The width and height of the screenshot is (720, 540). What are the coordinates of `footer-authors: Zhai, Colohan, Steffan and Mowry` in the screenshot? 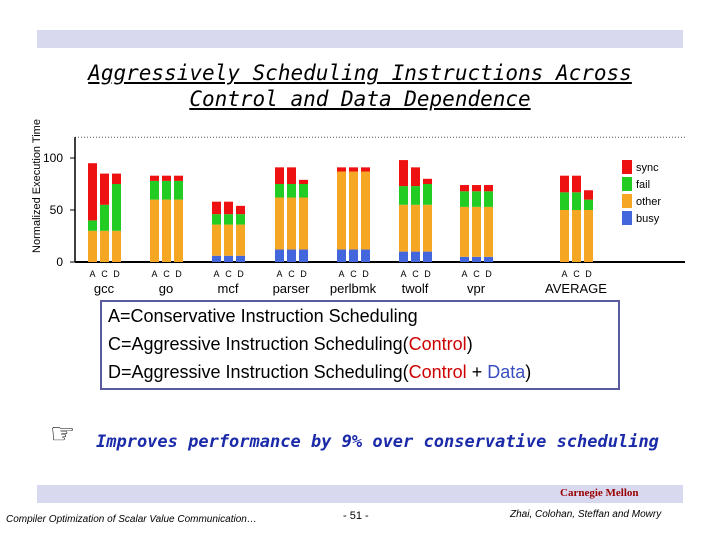 It's located at (586, 514).